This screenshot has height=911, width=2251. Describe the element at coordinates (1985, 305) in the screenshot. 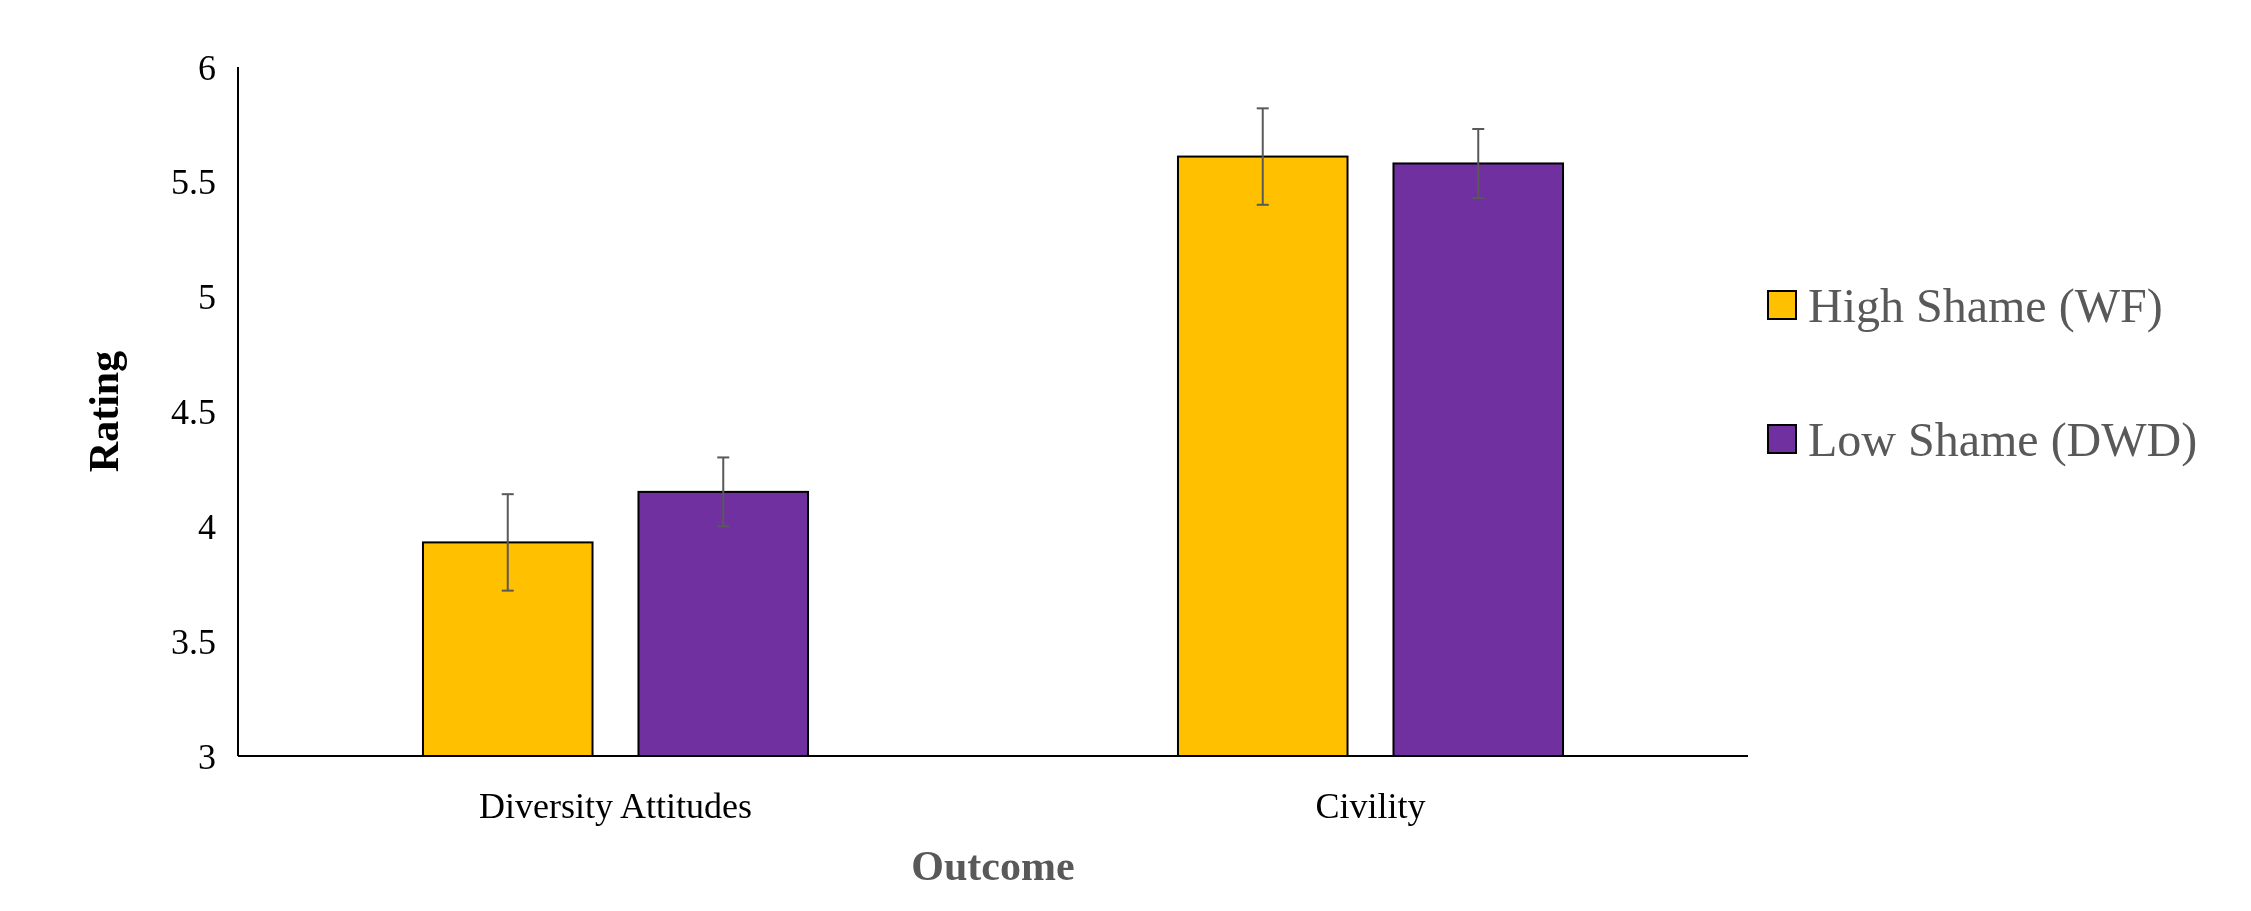

I see `legend-label: High Shame (WF)` at that location.